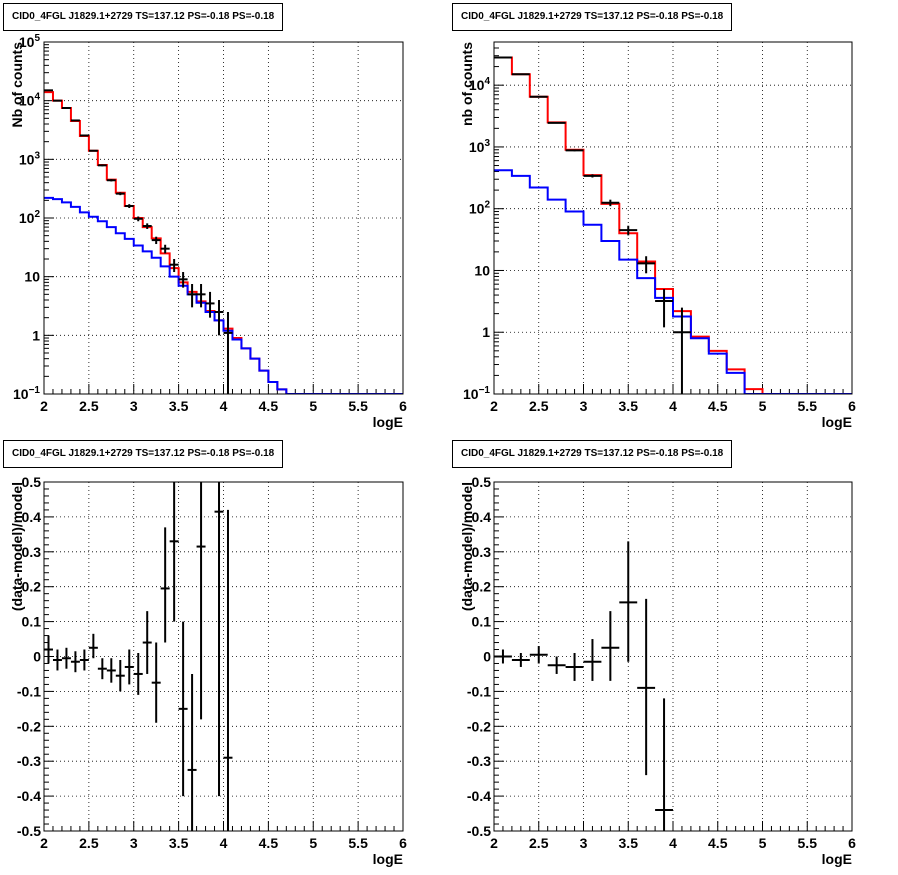 The width and height of the screenshot is (898, 875). What do you see at coordinates (32, 482) in the screenshot?
I see `y-tick-label: 0.5` at bounding box center [32, 482].